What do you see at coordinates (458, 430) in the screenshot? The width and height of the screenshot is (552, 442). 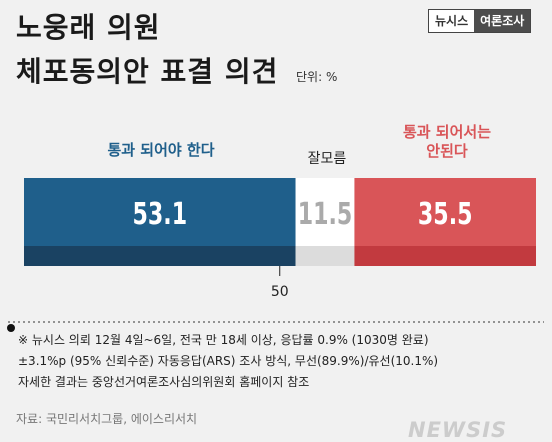 I see `newsis-watermark: NEWSIS` at bounding box center [458, 430].